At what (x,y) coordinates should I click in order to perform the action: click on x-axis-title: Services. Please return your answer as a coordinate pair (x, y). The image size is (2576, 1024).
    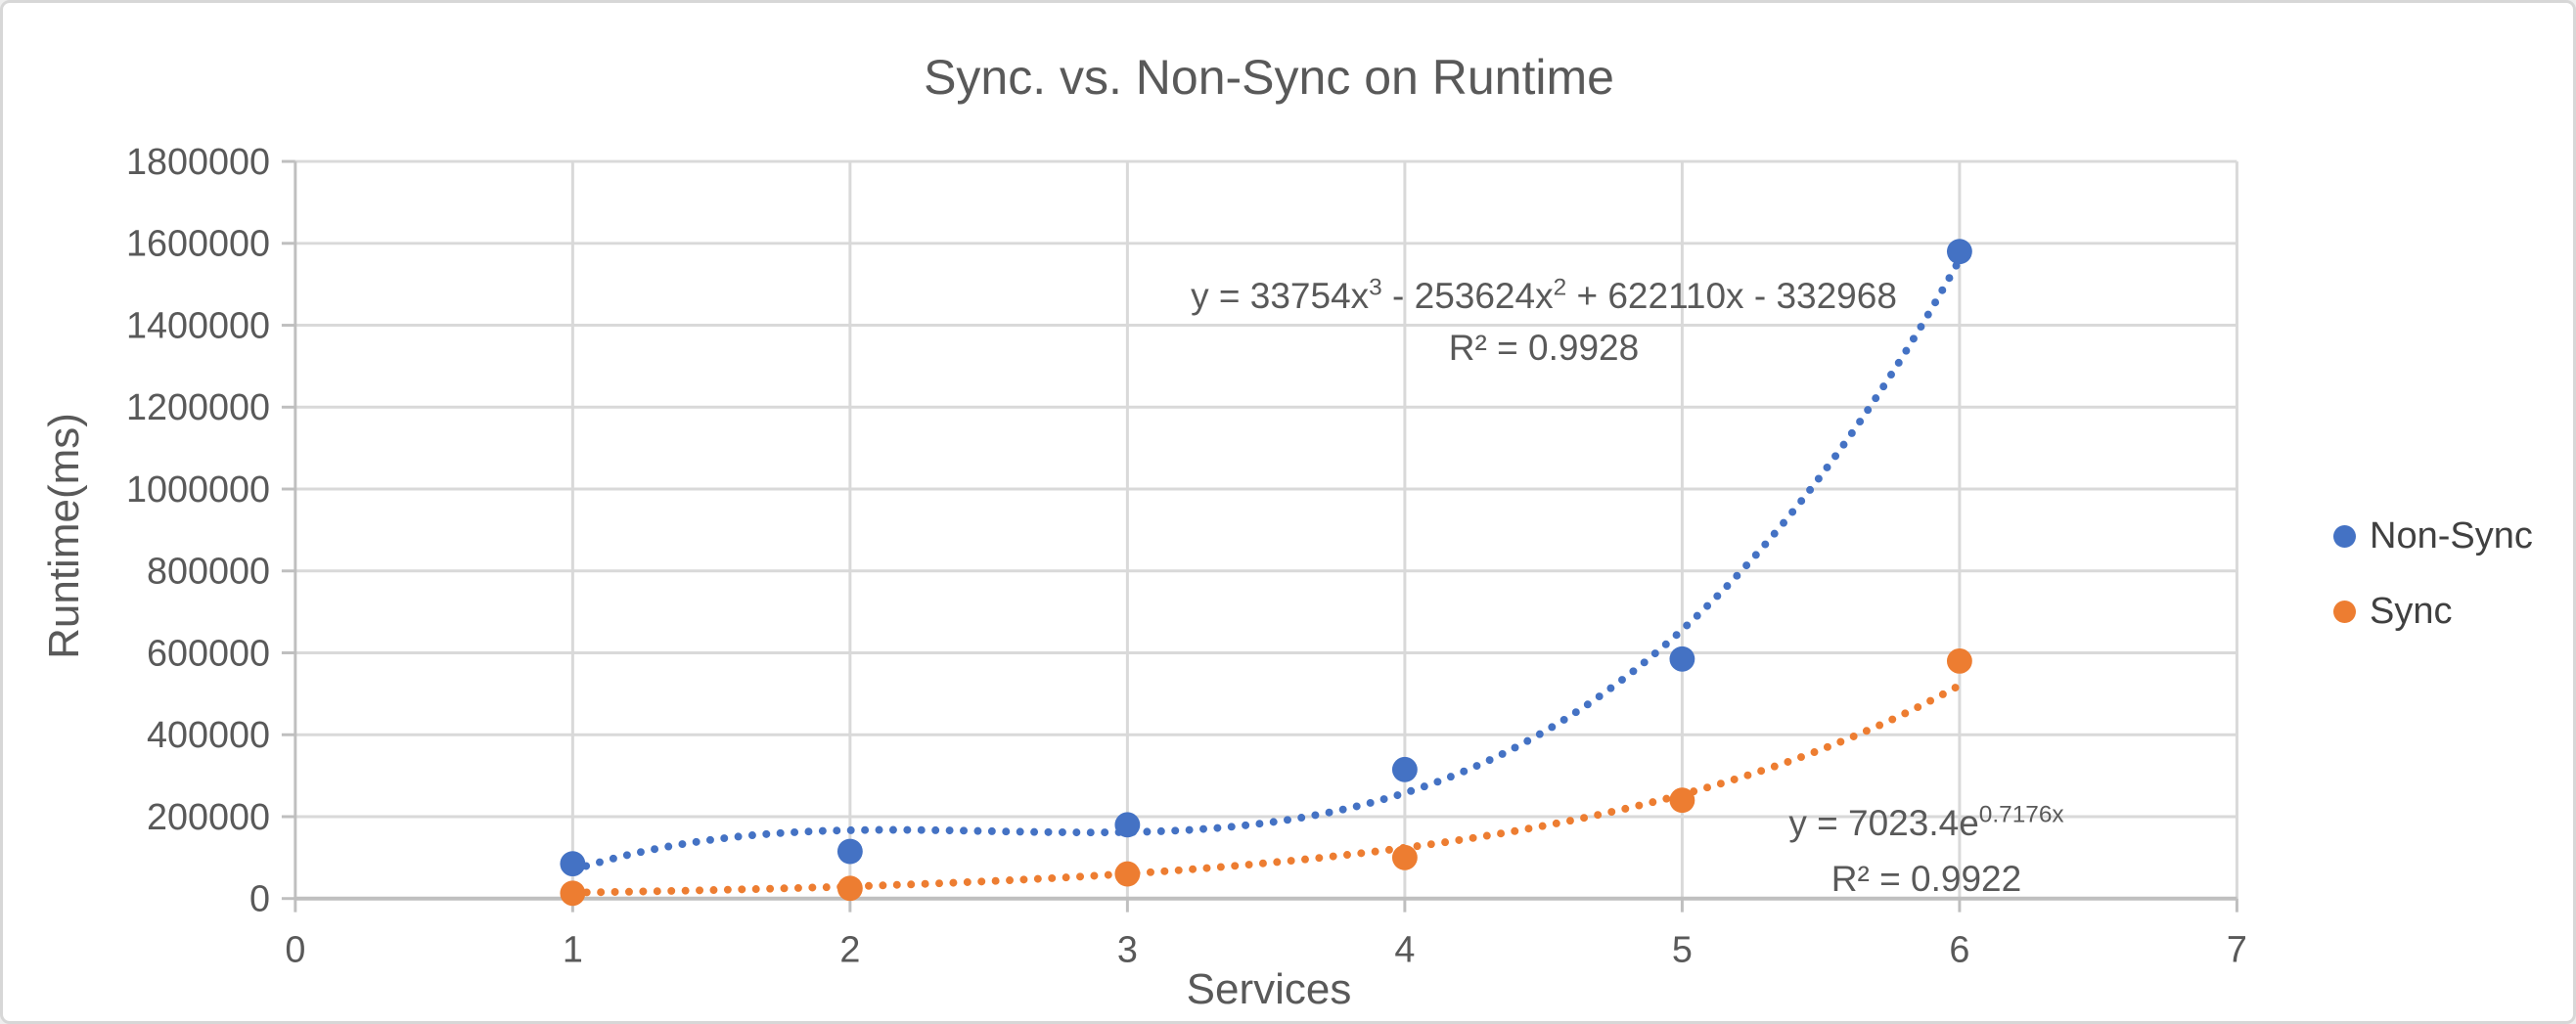
    Looking at the image, I should click on (1269, 989).